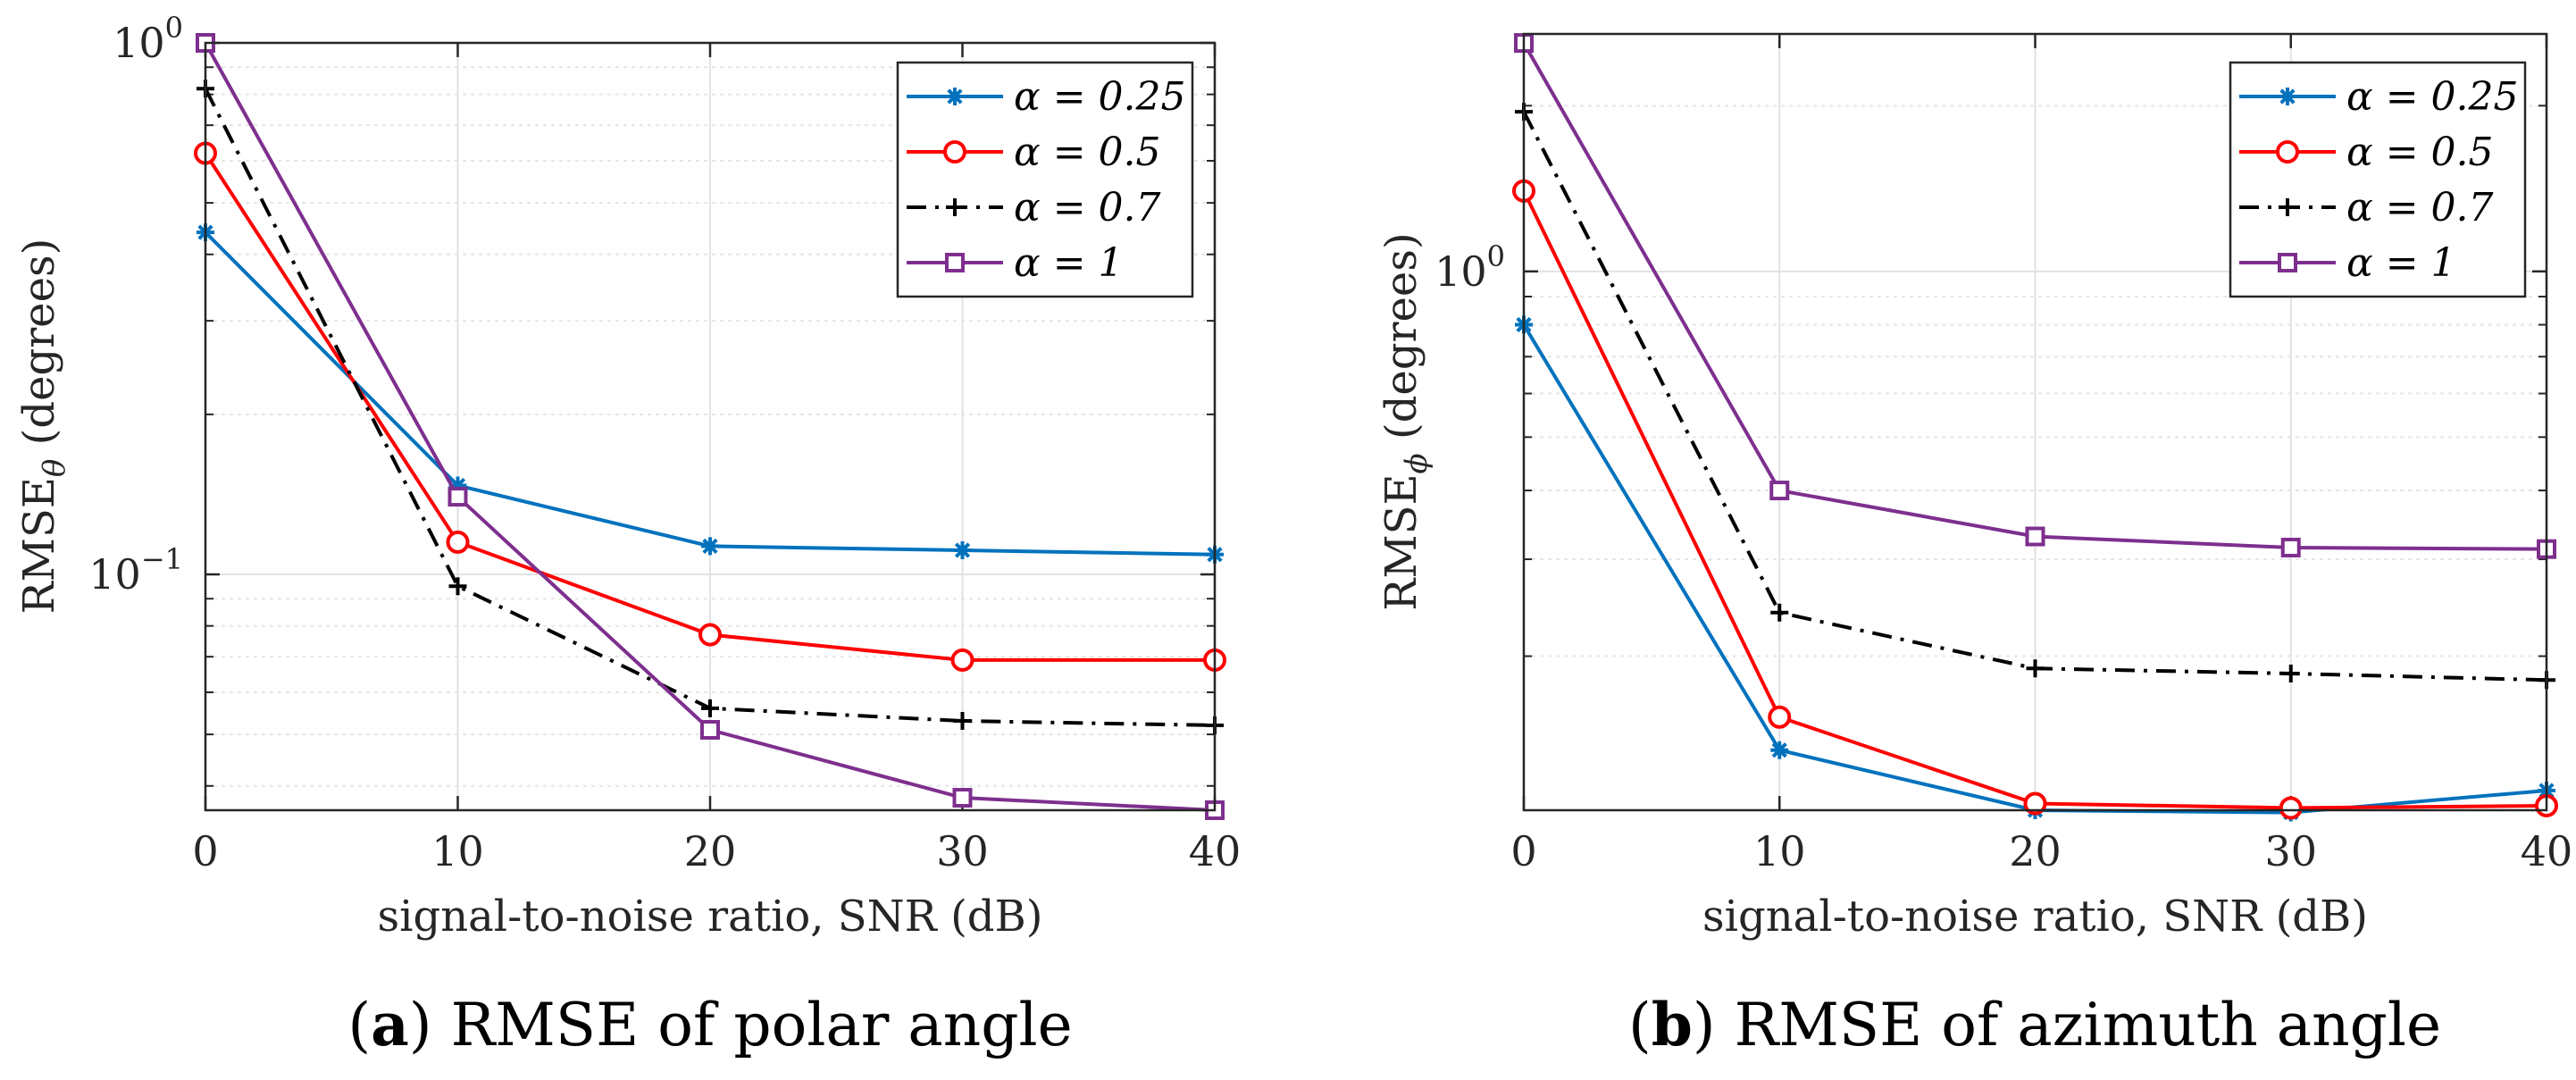  What do you see at coordinates (710, 1024) in the screenshot?
I see `subfigure-caption: (a) RMSE of polar angle` at bounding box center [710, 1024].